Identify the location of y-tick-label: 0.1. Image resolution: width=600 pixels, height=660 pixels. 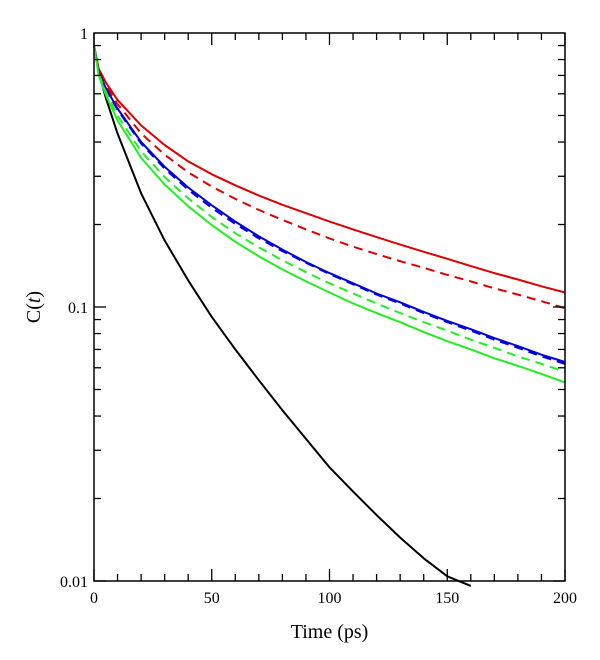
(78, 308).